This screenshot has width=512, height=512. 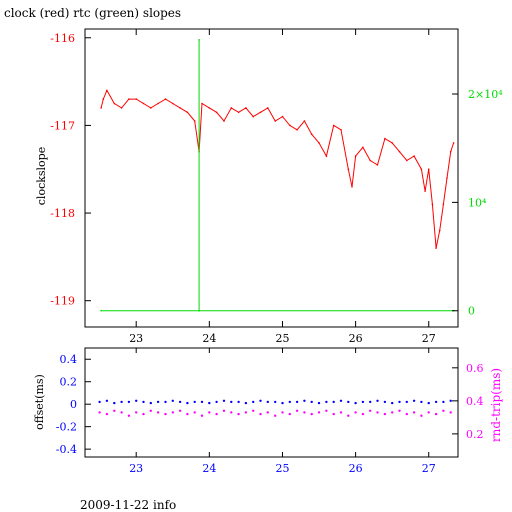 I want to click on slope-x-tick-label: 25, so click(x=282, y=338).